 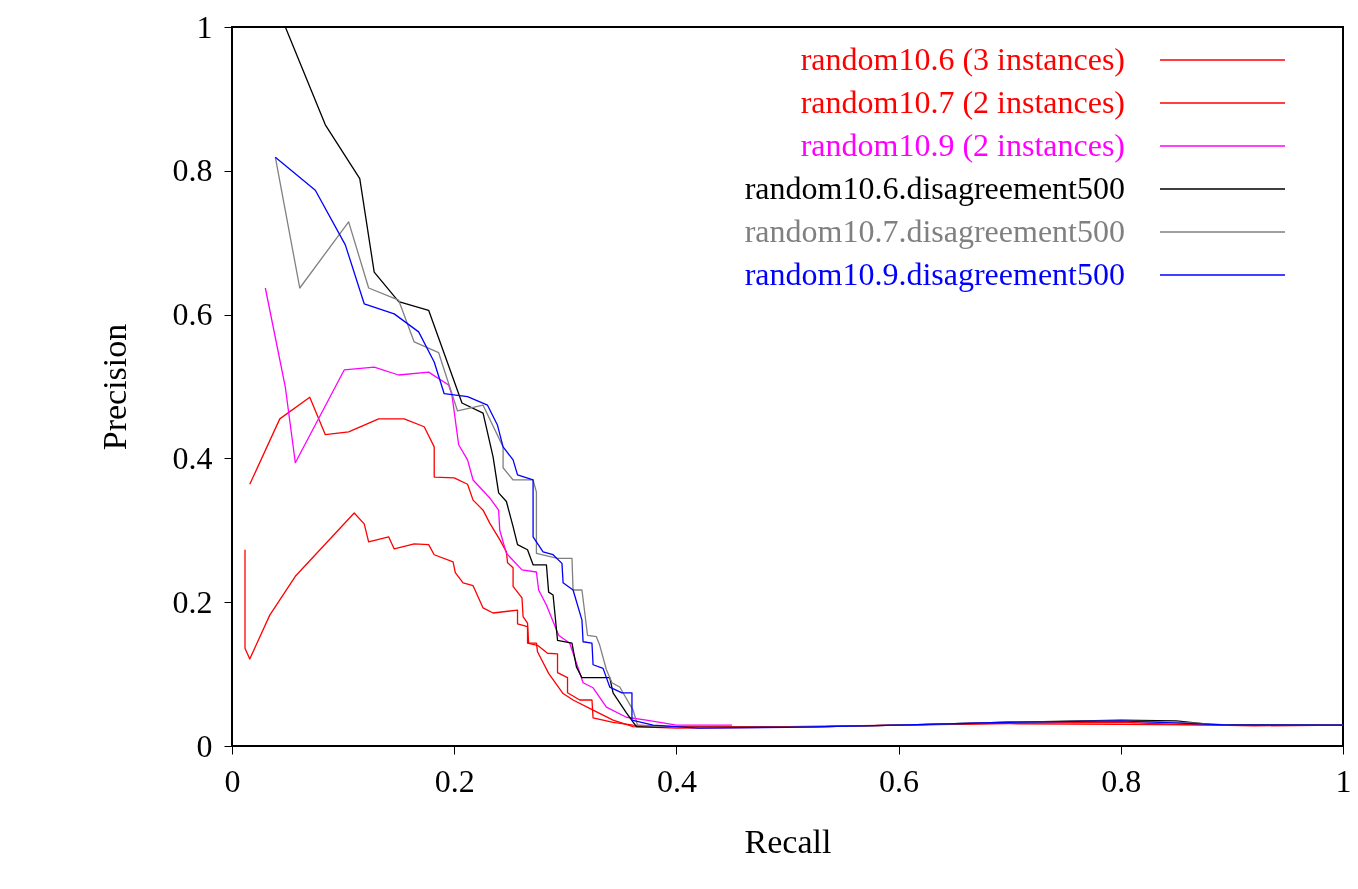 What do you see at coordinates (1121, 780) in the screenshot?
I see `x-tick-label: 0.8` at bounding box center [1121, 780].